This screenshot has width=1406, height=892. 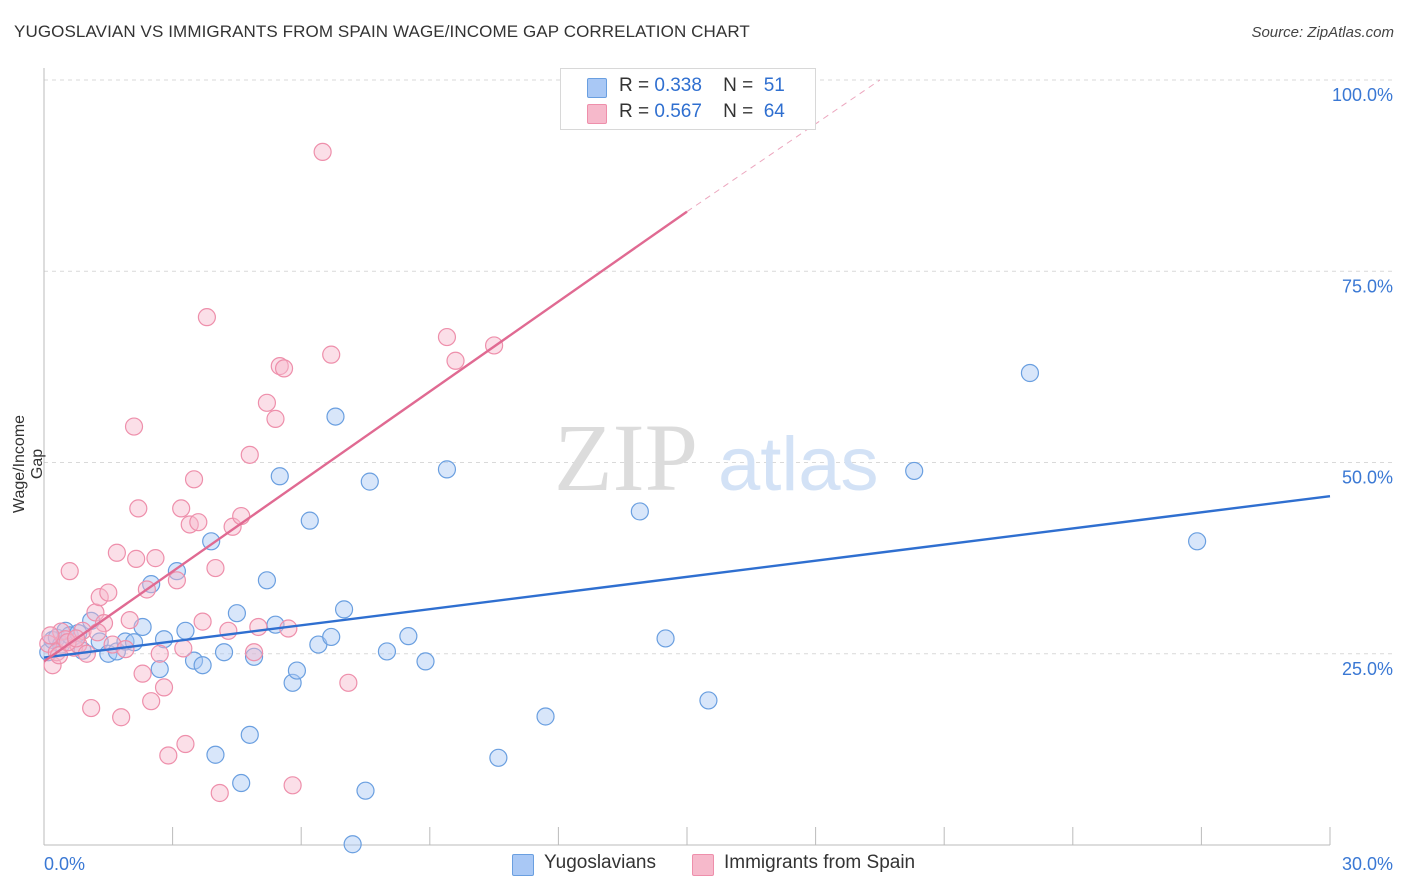 I want to click on legend-swatch-pink, so click(x=597, y=114).